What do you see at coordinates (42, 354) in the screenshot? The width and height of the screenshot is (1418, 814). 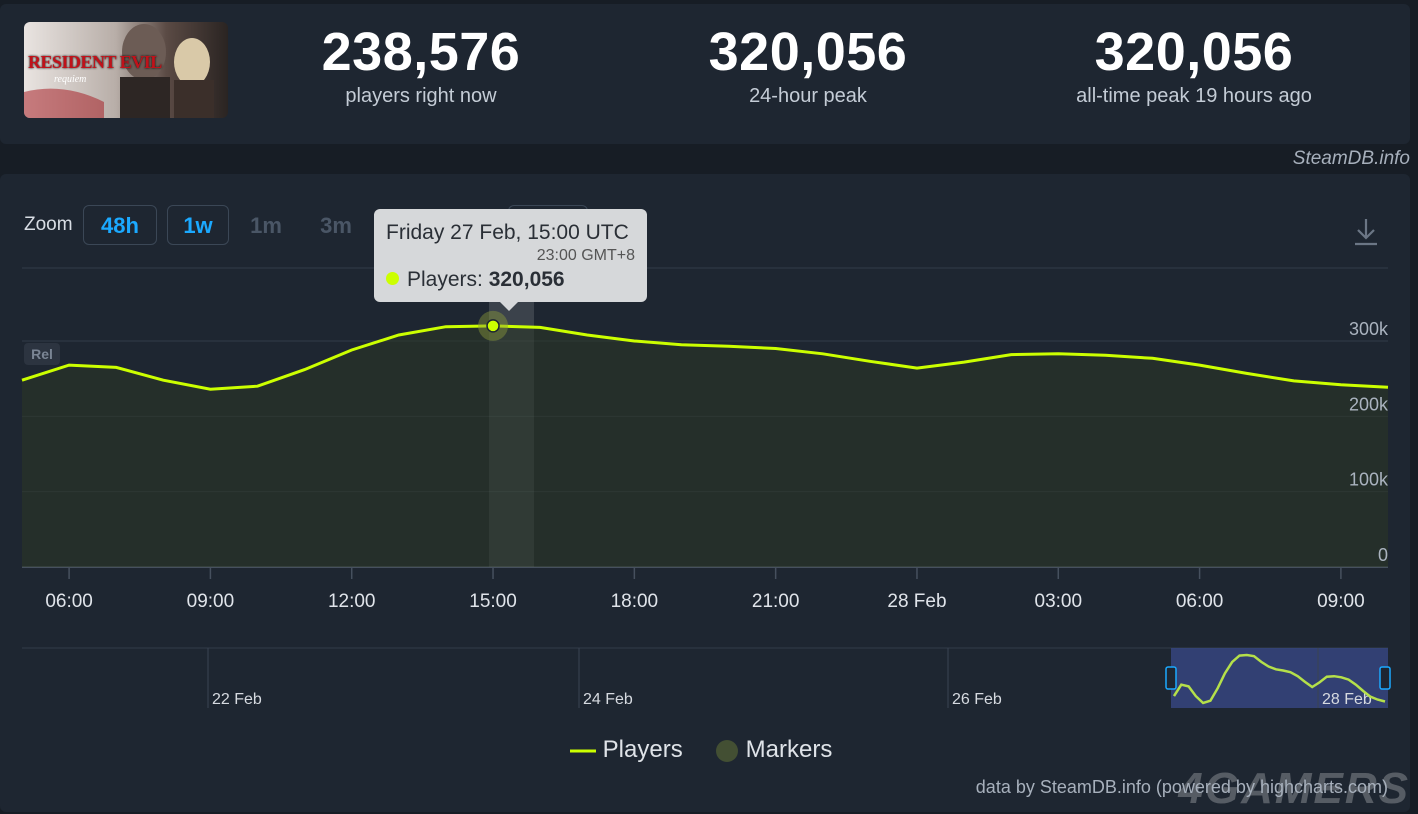 I see `rel-badge: Rel` at bounding box center [42, 354].